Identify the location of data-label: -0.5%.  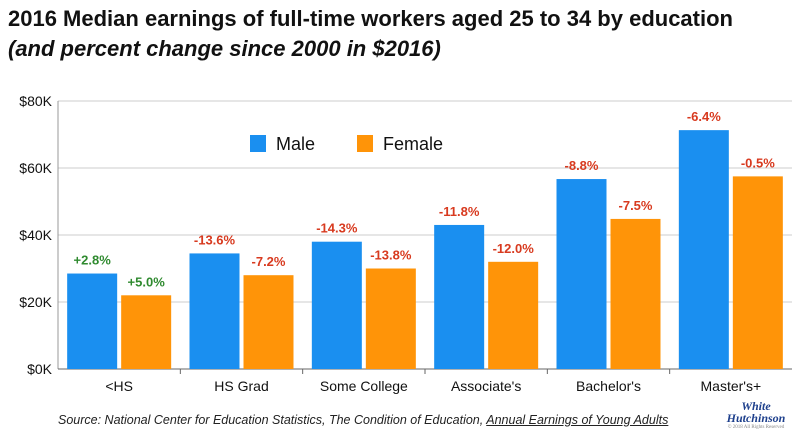
(758, 162).